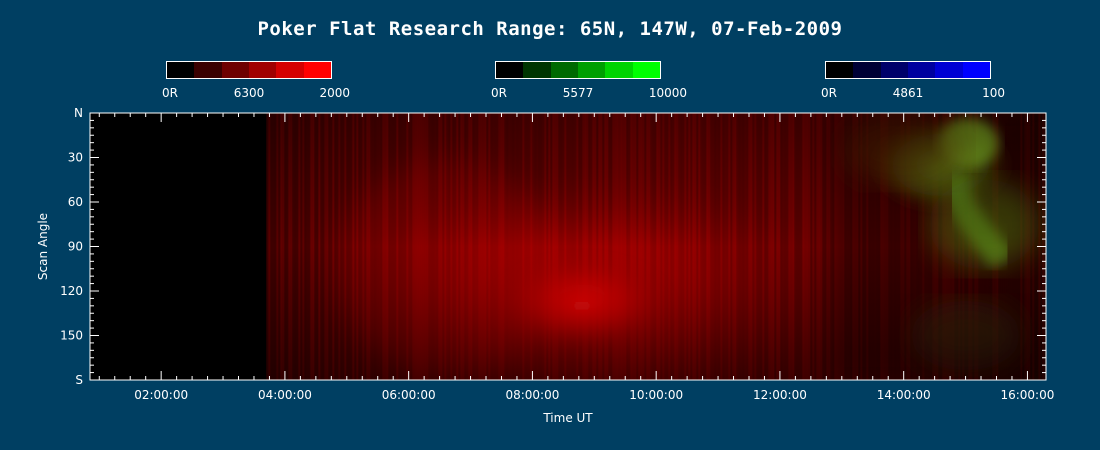 The image size is (1100, 450). I want to click on y-tick-label: 120, so click(71, 291).